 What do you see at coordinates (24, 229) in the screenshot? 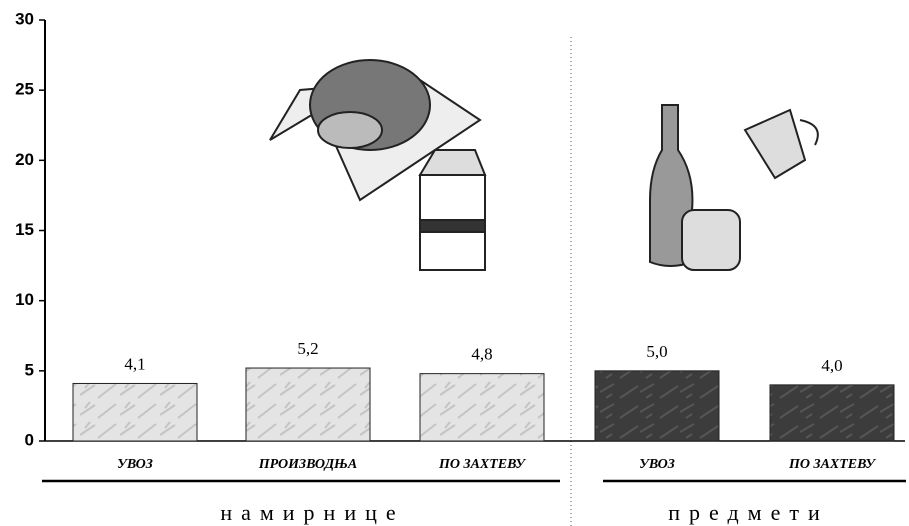
I see `y-tick-label: 15` at bounding box center [24, 229].